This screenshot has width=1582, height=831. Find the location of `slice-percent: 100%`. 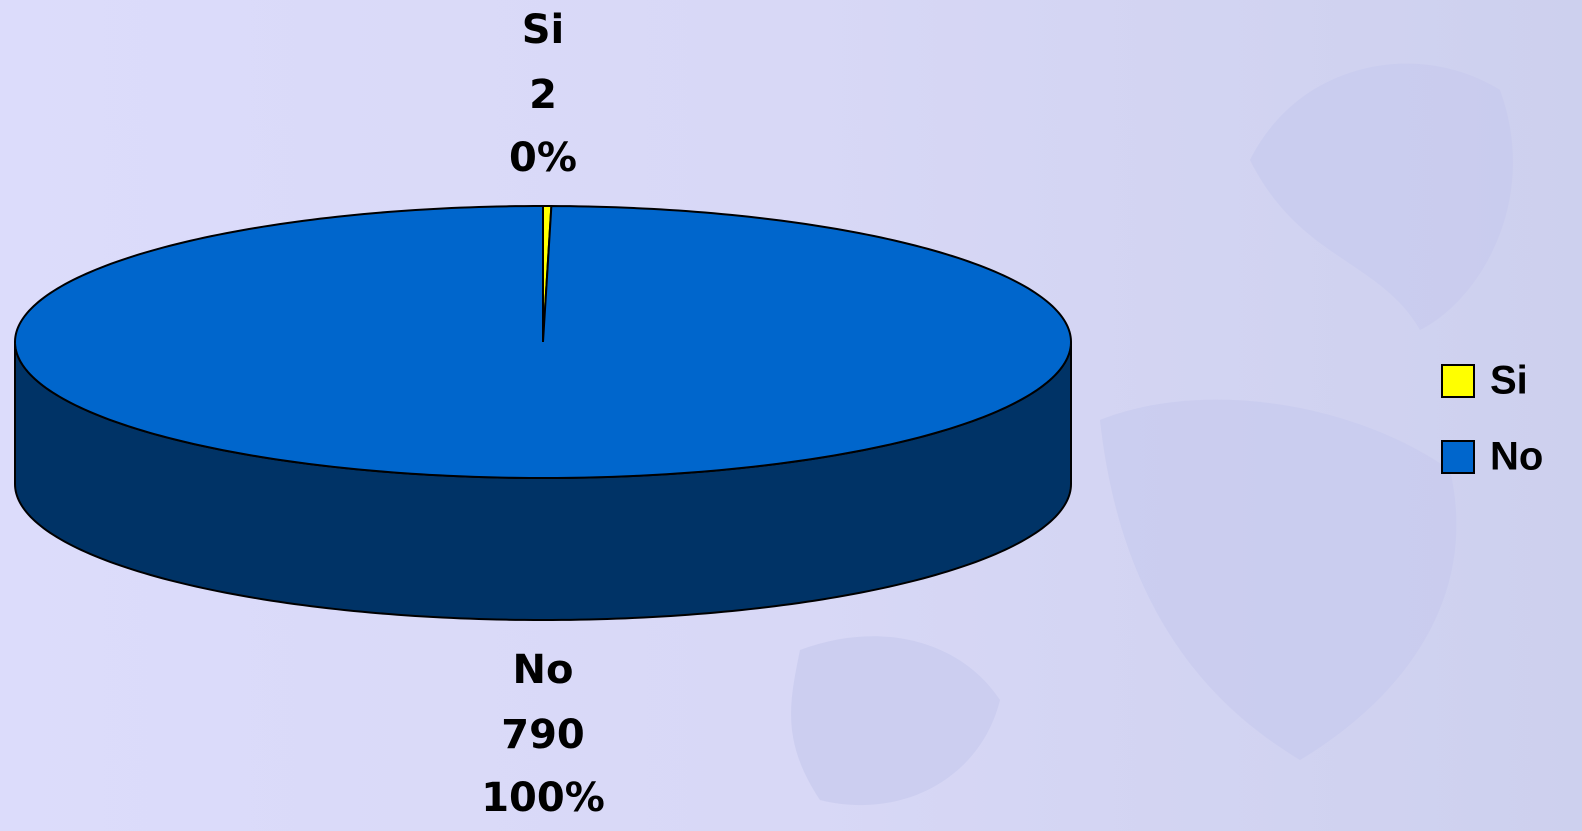

slice-percent: 100% is located at coordinates (543, 798).